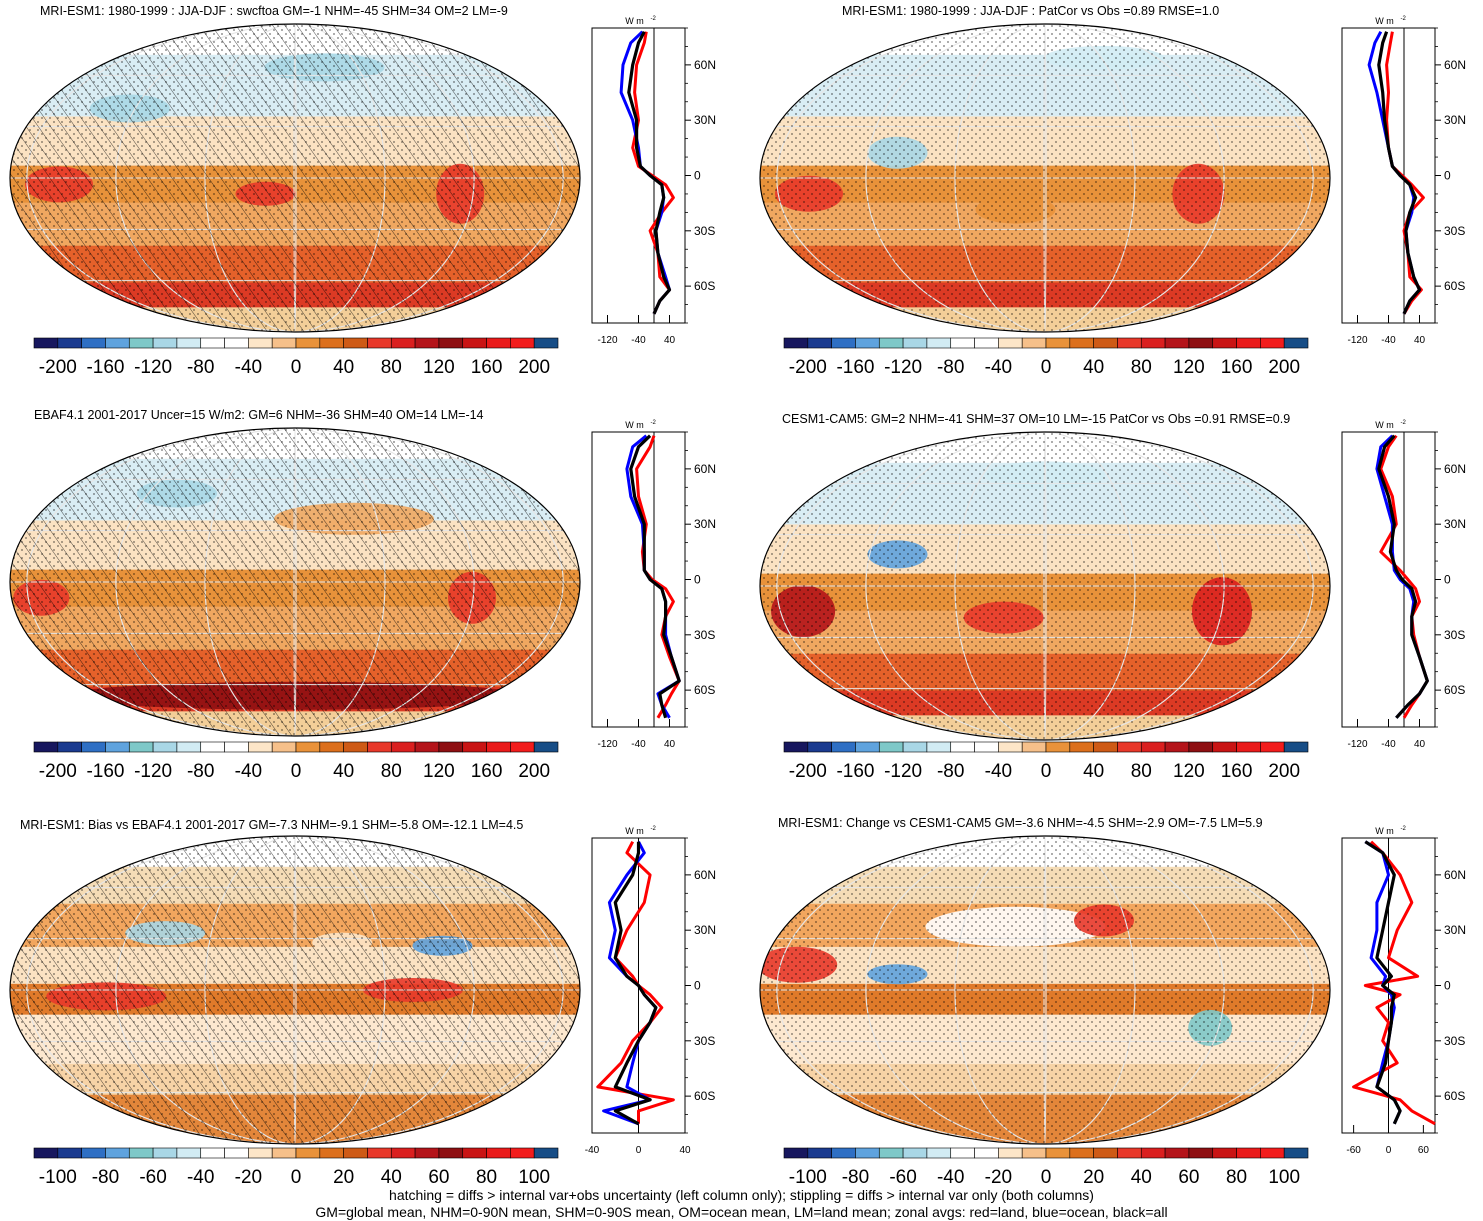 The image size is (1483, 1221). I want to click on panel-4-map, so click(1045, 586).